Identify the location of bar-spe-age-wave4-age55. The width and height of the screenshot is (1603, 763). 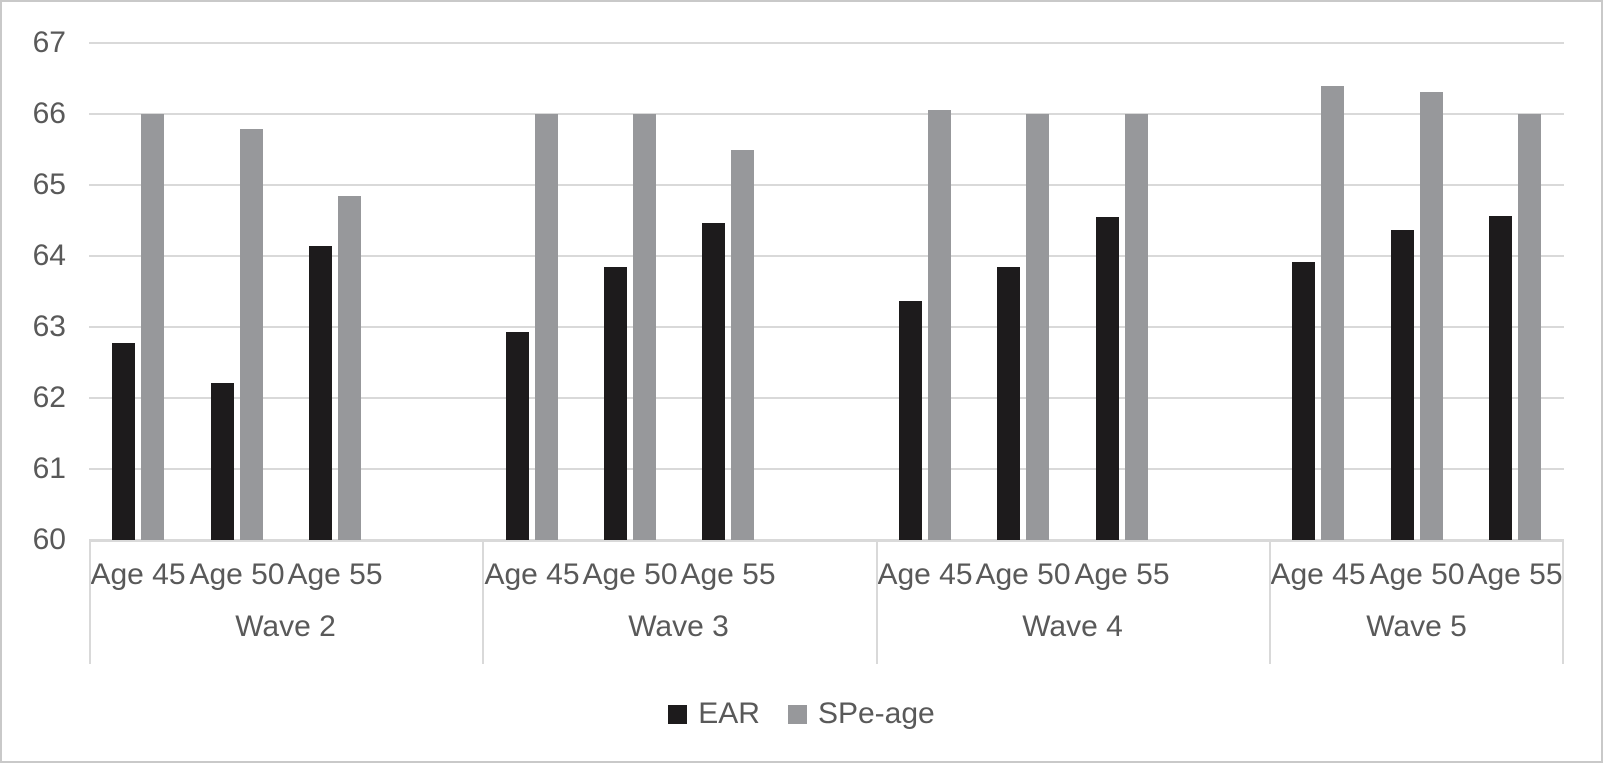
(1136, 327).